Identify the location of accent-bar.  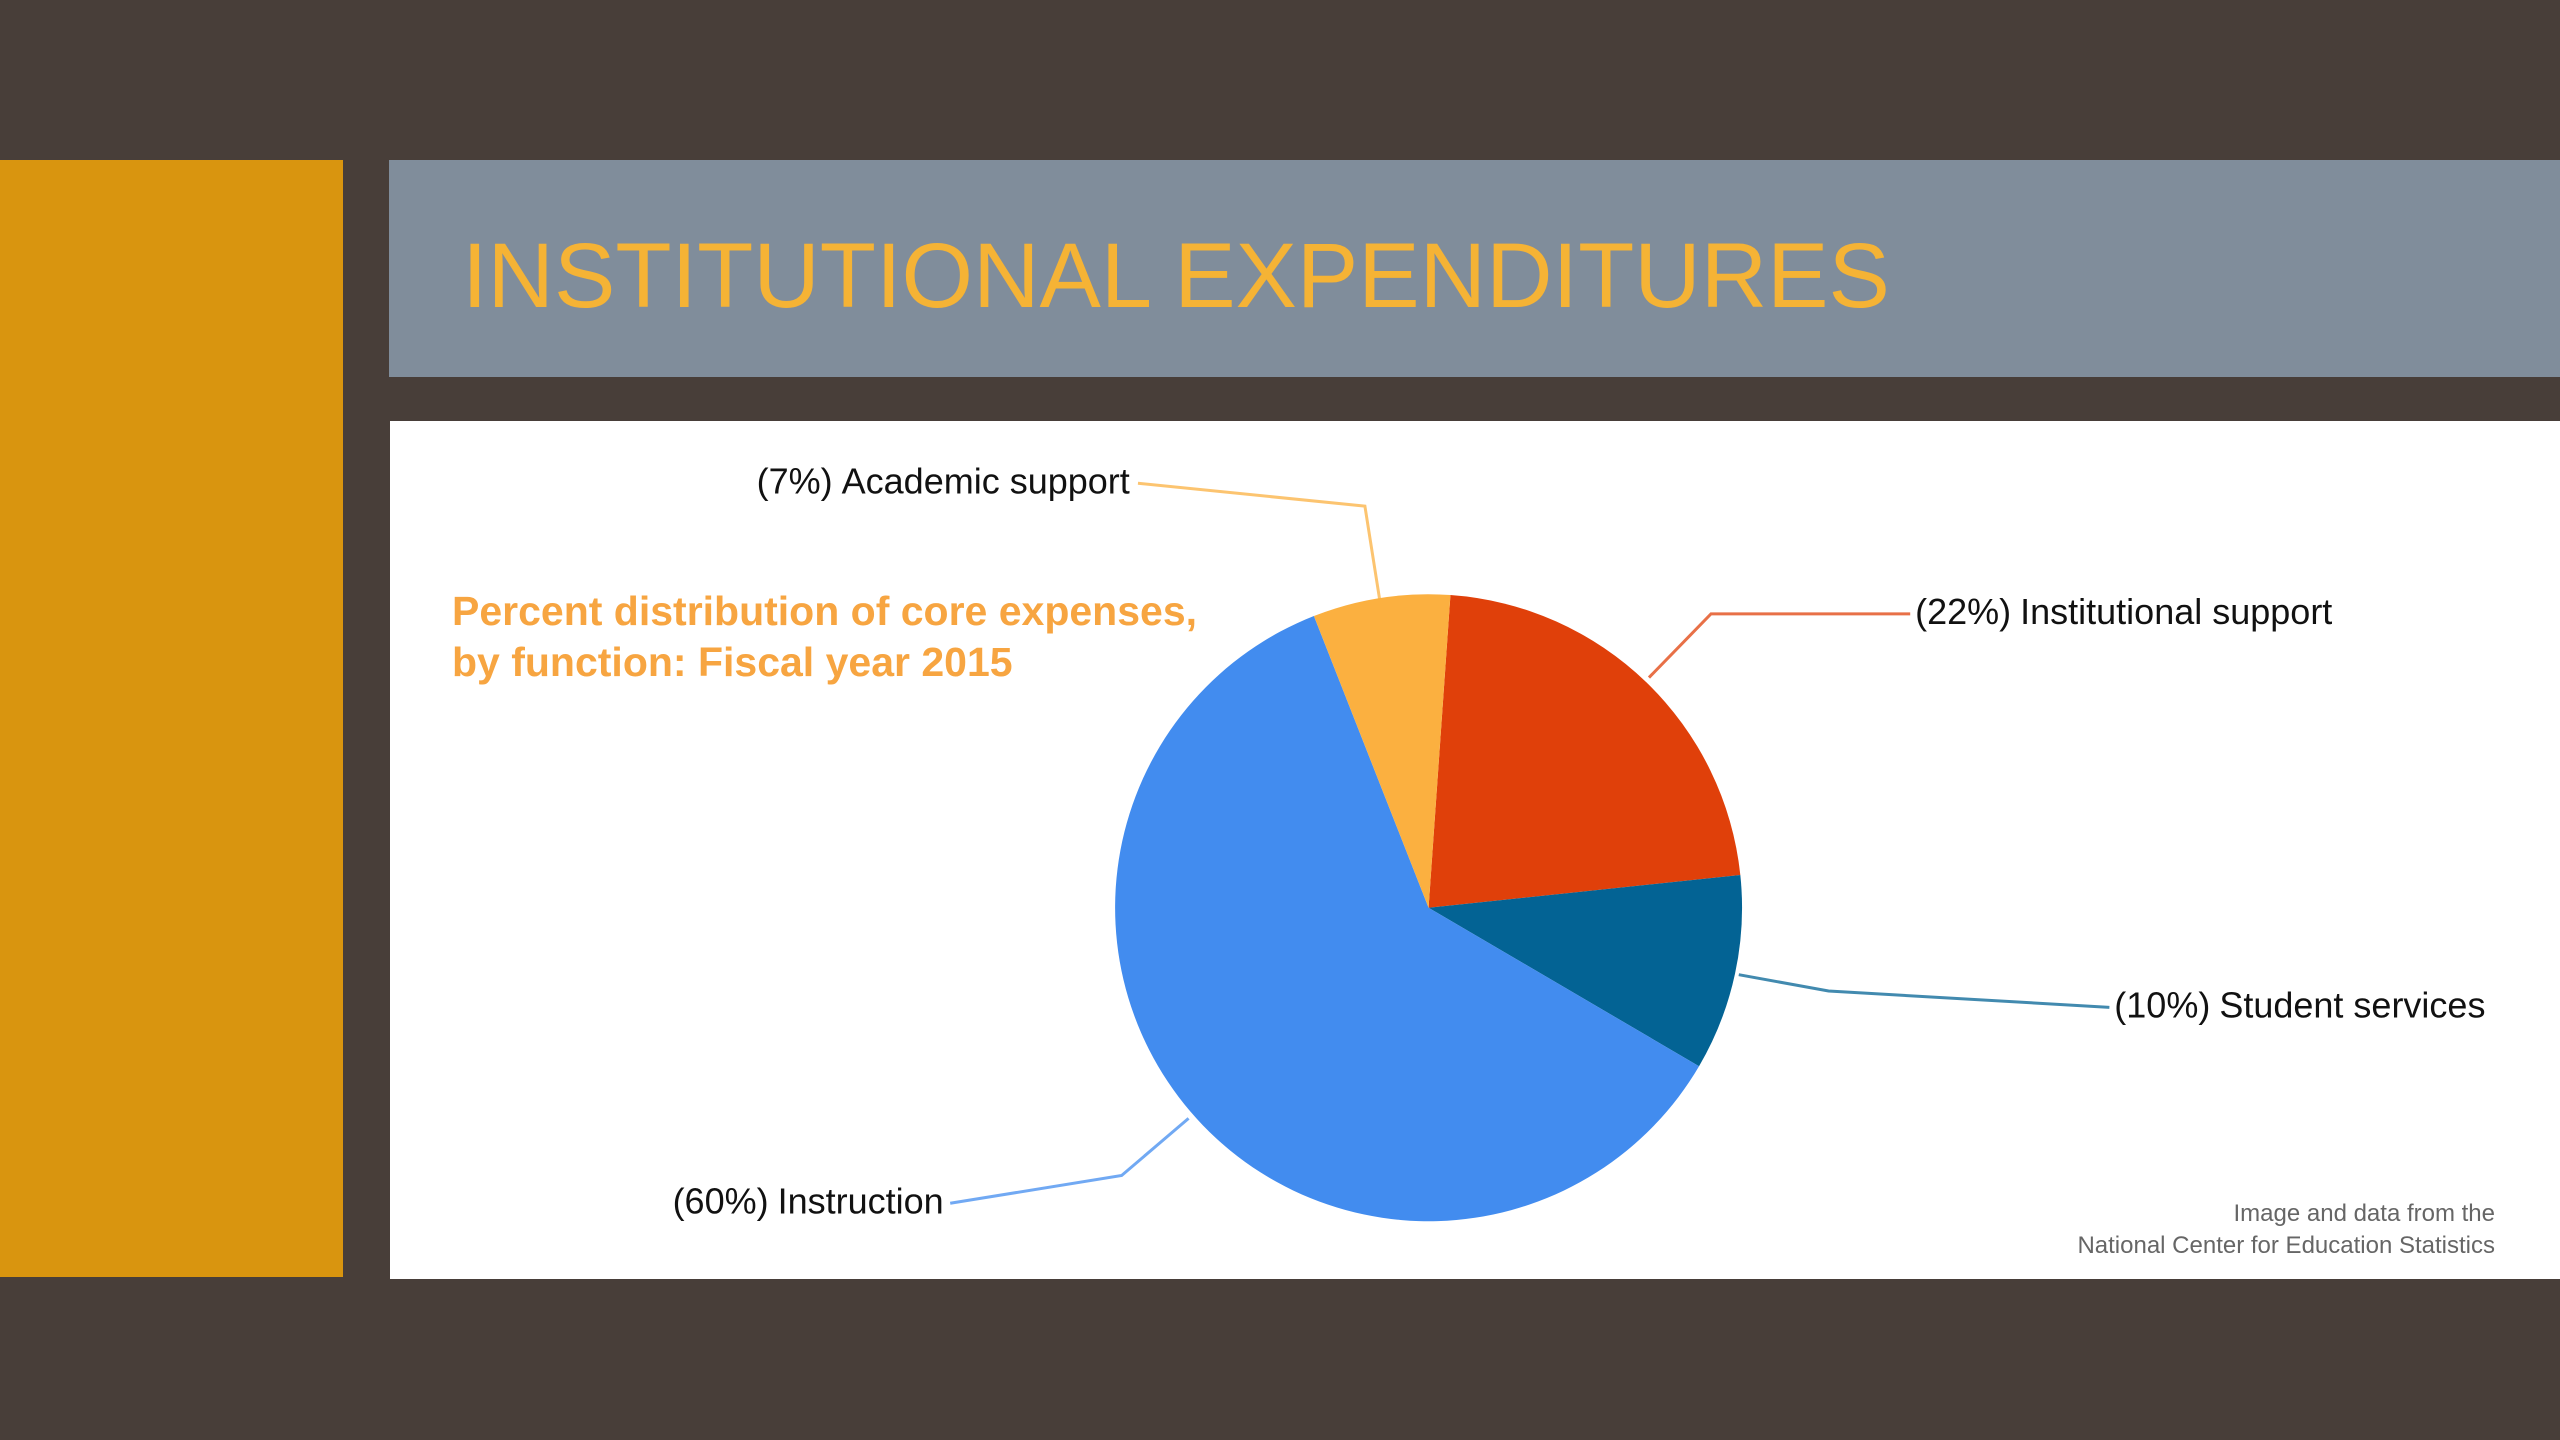
(171, 718).